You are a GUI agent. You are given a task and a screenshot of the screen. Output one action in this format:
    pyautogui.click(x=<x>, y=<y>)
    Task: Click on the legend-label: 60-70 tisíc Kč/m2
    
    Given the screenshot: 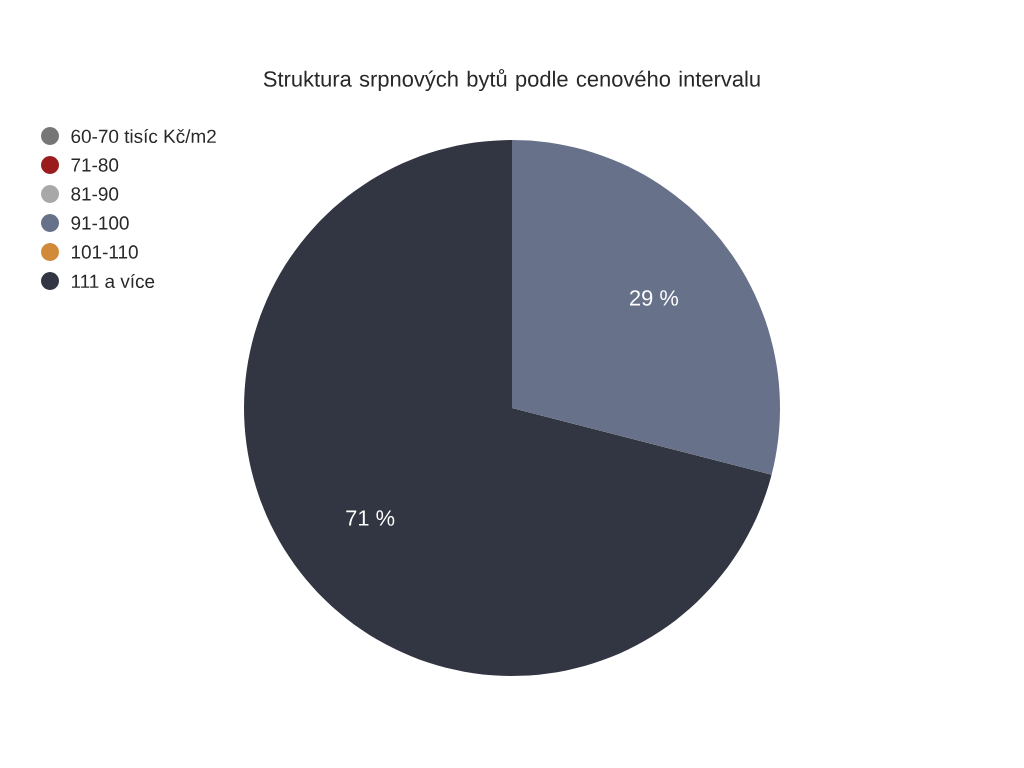 What is the action you would take?
    pyautogui.click(x=143, y=136)
    